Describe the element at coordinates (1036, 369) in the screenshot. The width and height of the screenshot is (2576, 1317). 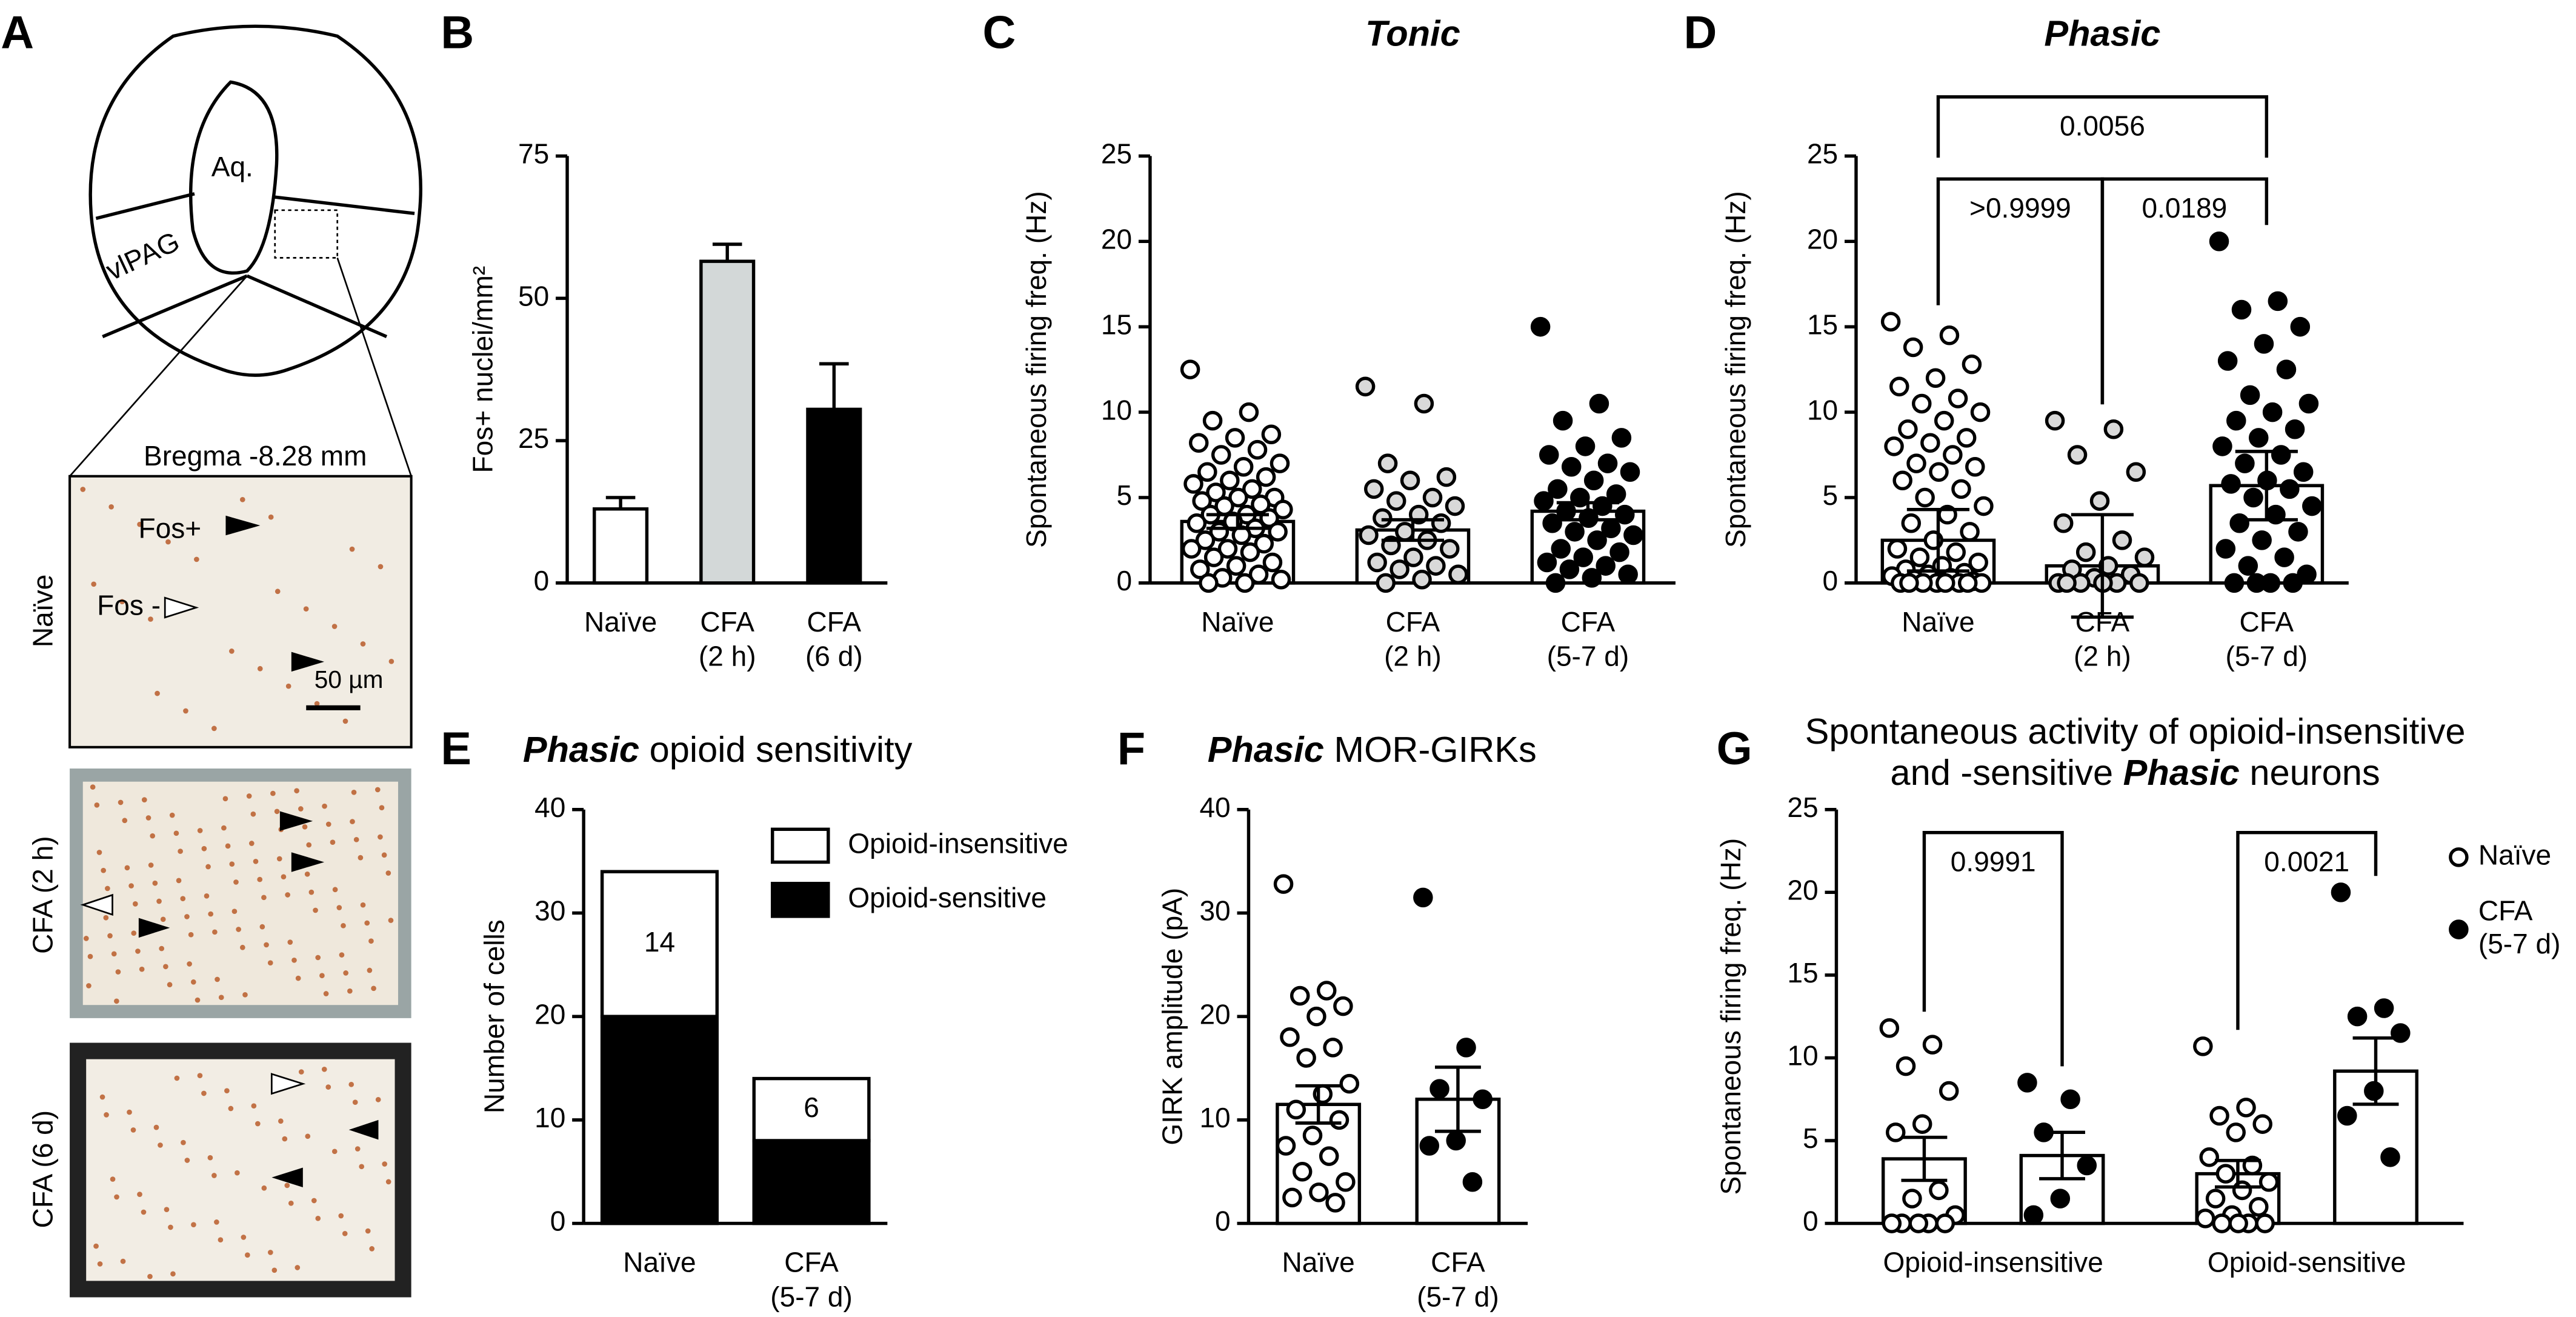
I see `y-axis-label: Spontaneous firing freq. (Hz)` at that location.